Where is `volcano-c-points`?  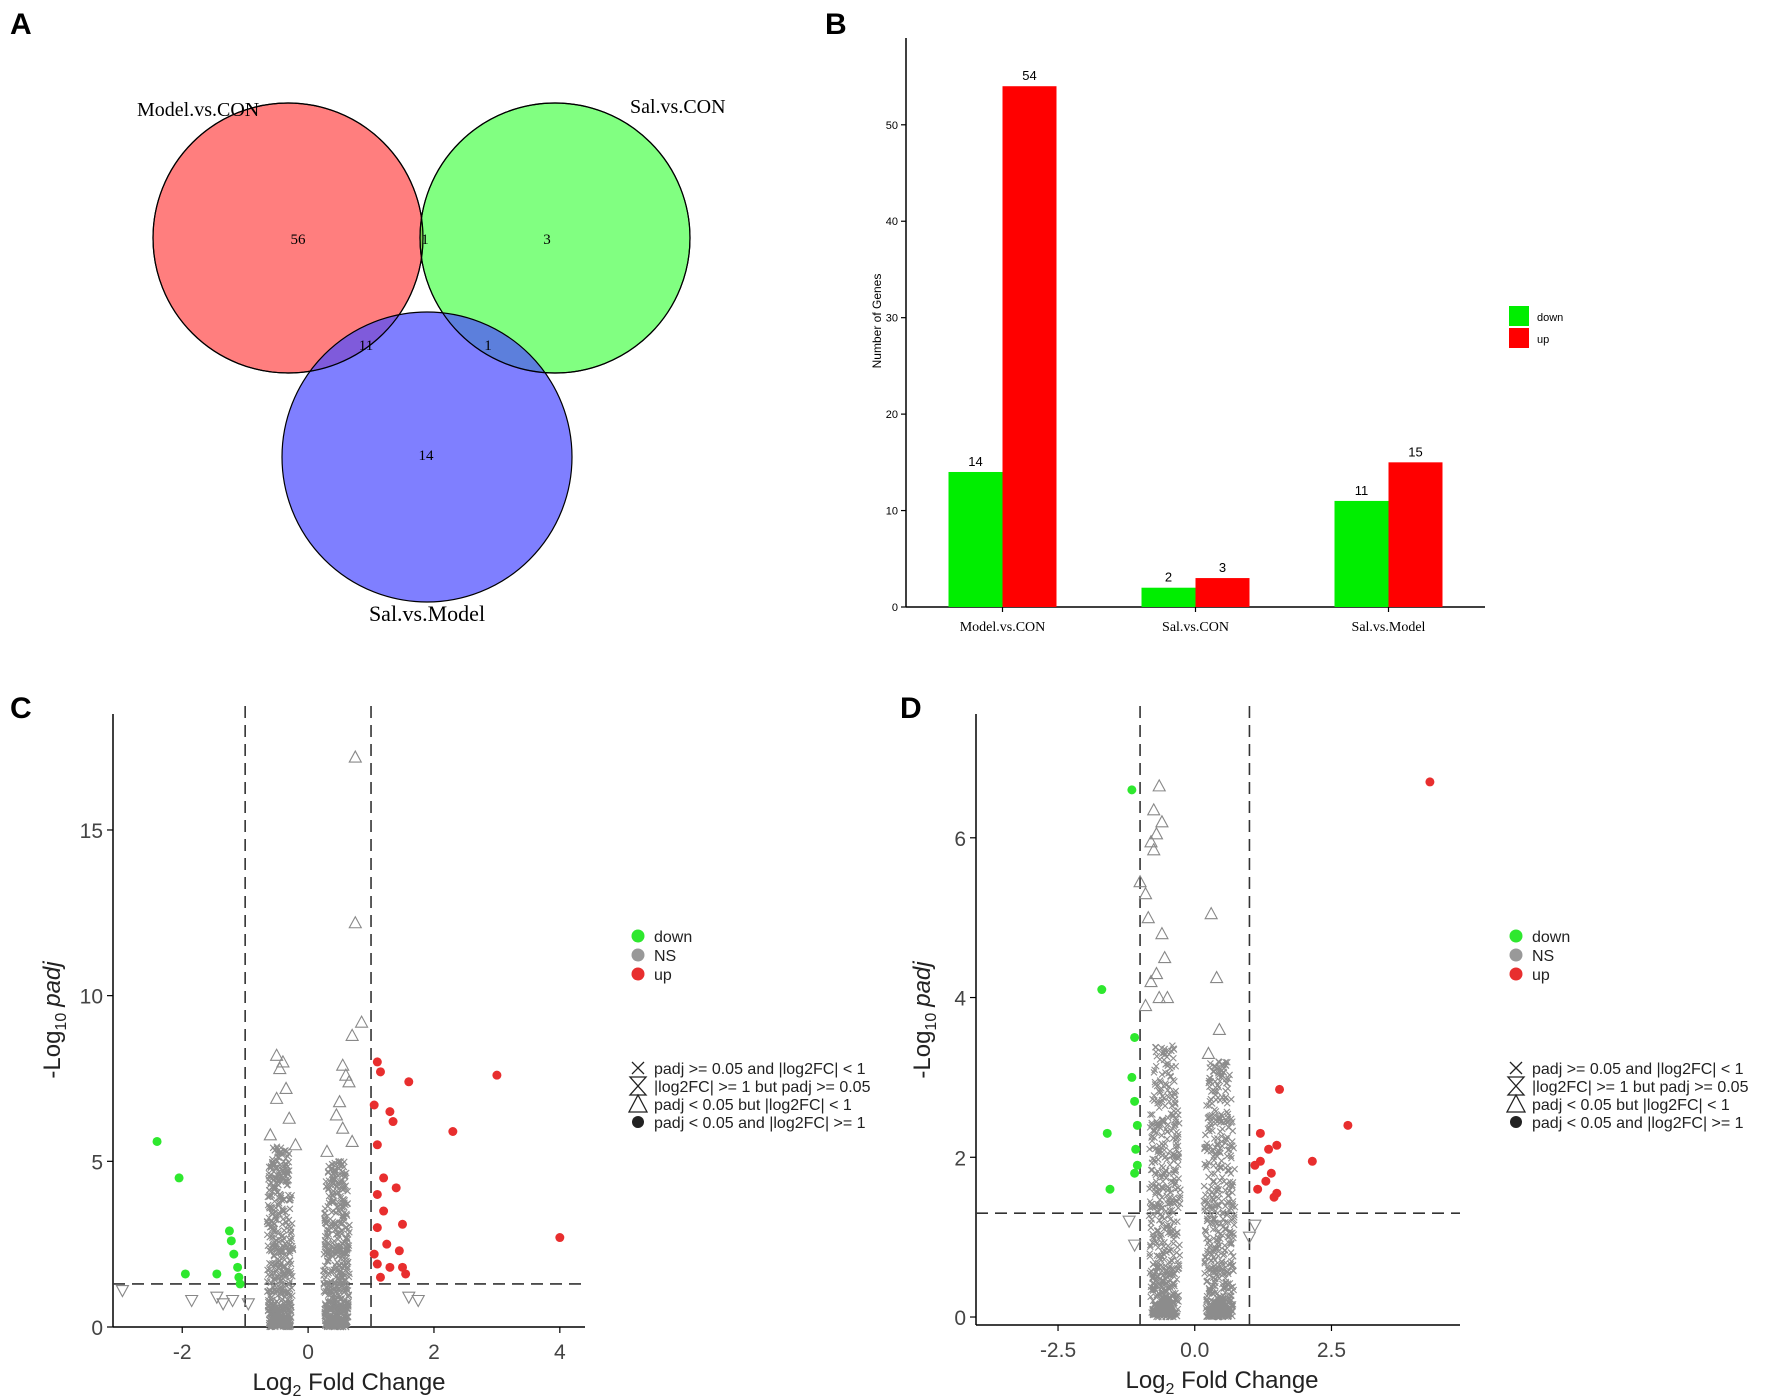
volcano-c-points is located at coordinates (340, 1030).